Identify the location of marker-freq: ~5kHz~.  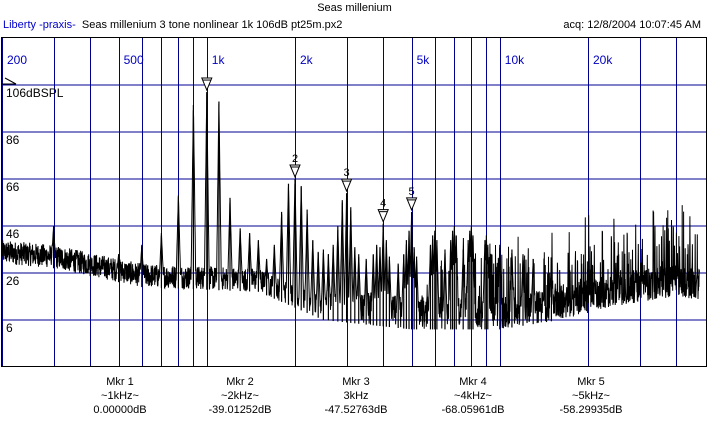
(591, 396).